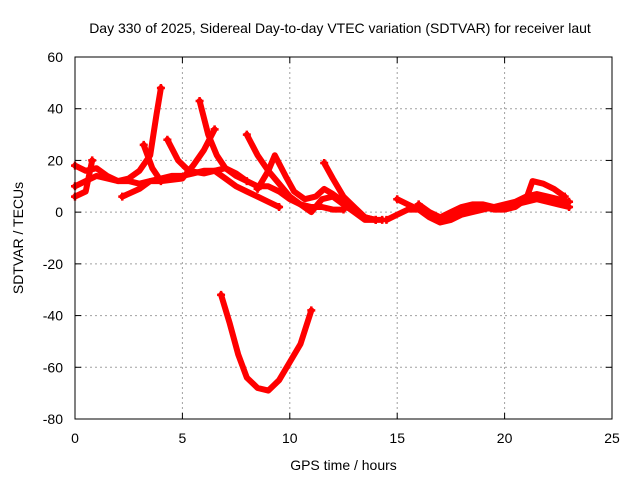  I want to click on x-tick-label: 0, so click(75, 438).